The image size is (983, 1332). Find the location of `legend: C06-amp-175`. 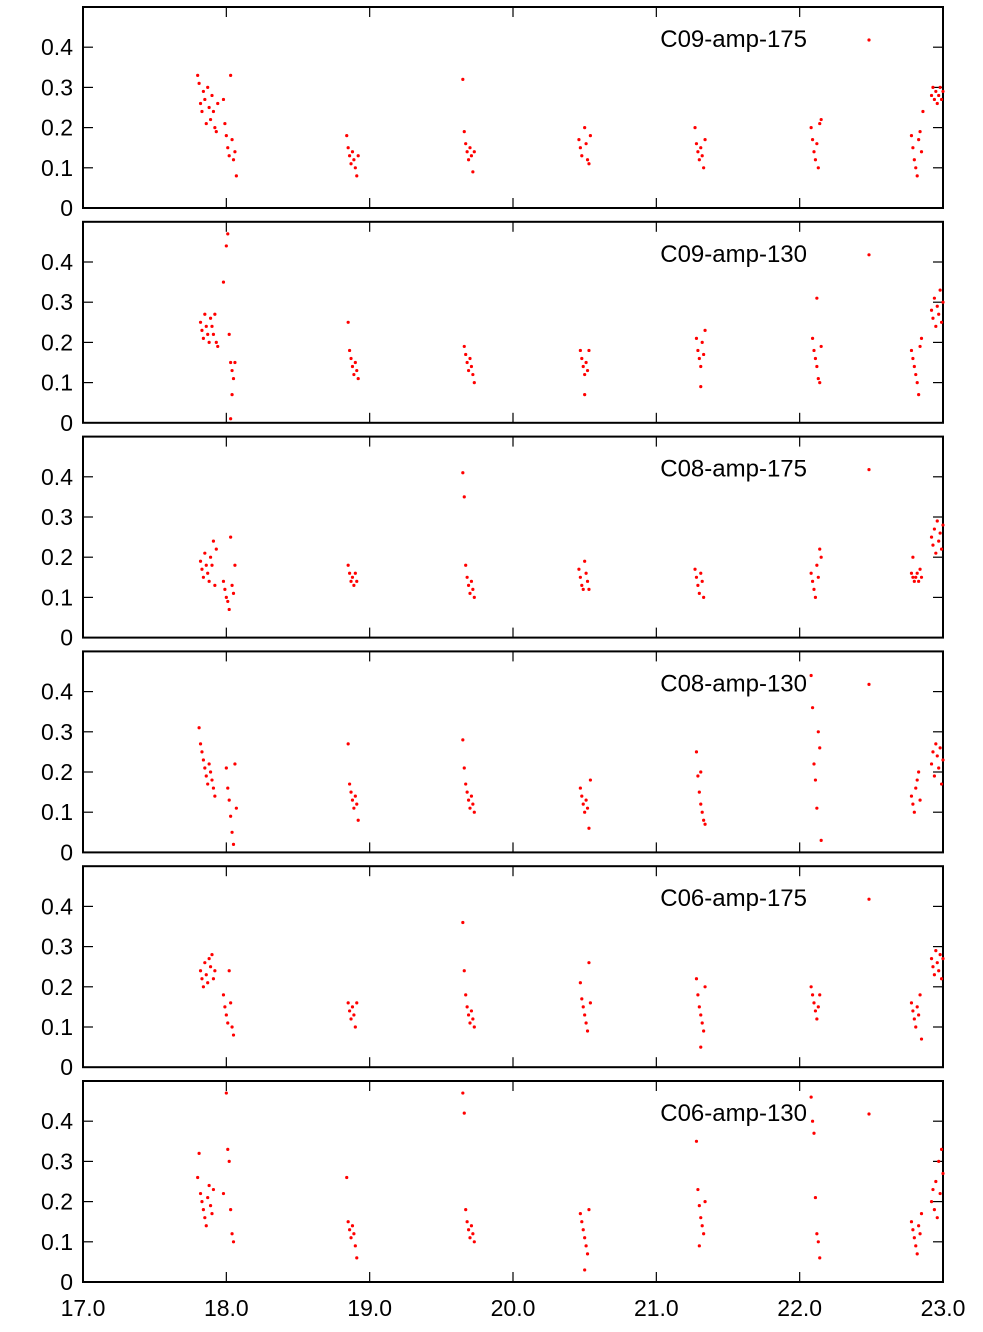

legend: C06-amp-175 is located at coordinates (765, 898).